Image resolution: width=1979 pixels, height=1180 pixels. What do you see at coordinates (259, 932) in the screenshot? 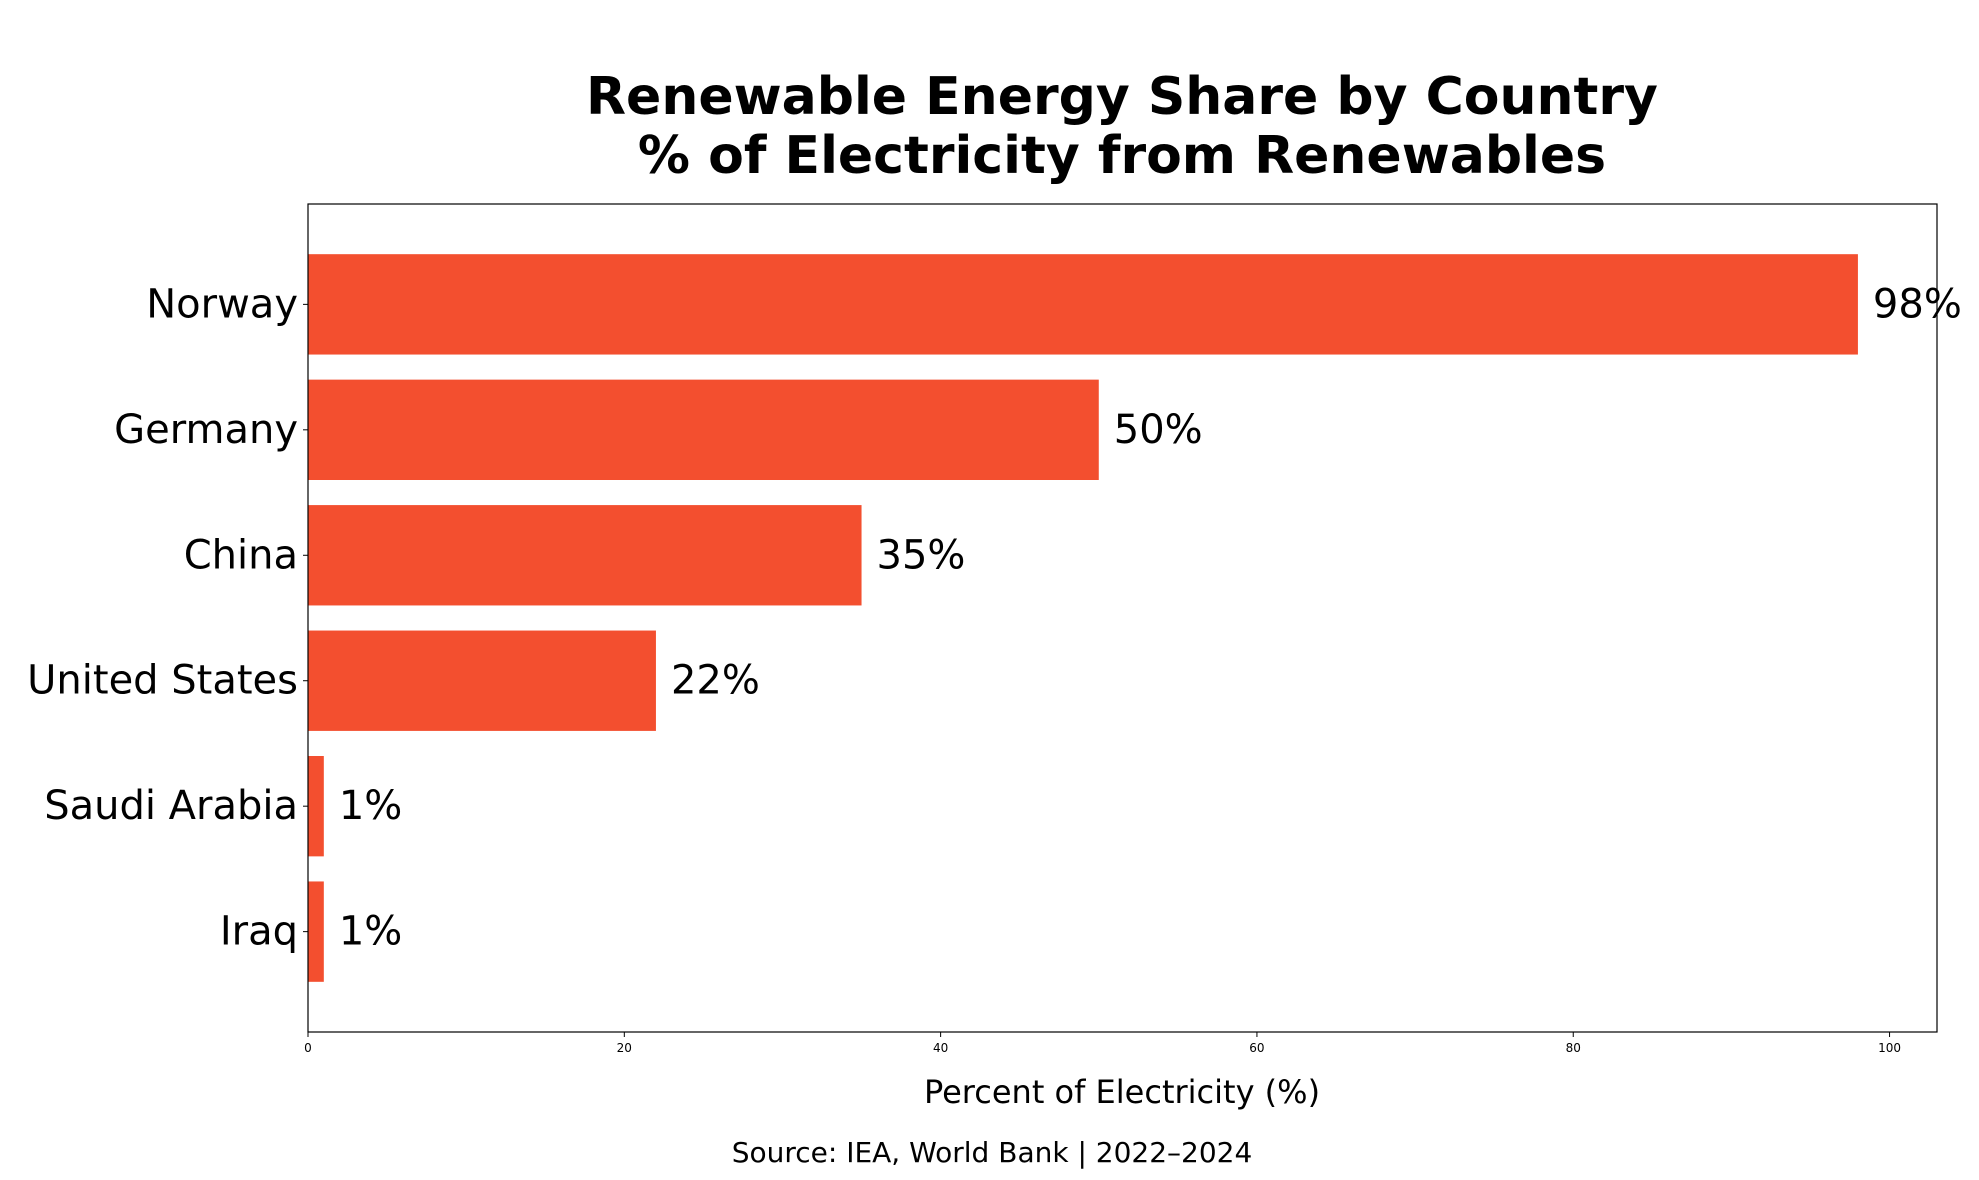
I see `category-label: Iraq` at bounding box center [259, 932].